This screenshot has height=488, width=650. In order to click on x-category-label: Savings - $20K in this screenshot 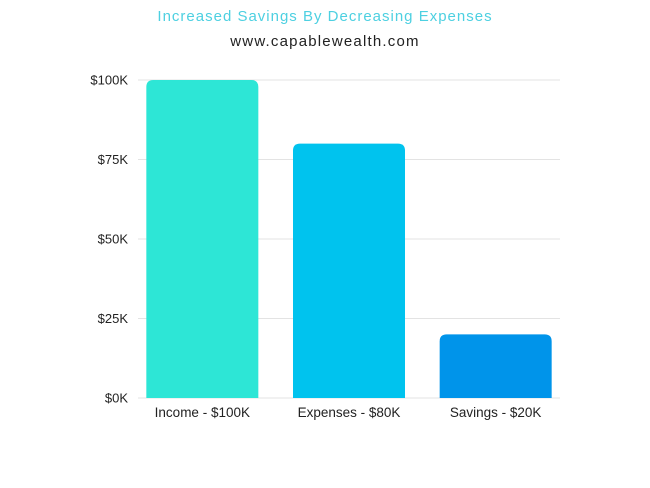, I will do `click(496, 412)`.